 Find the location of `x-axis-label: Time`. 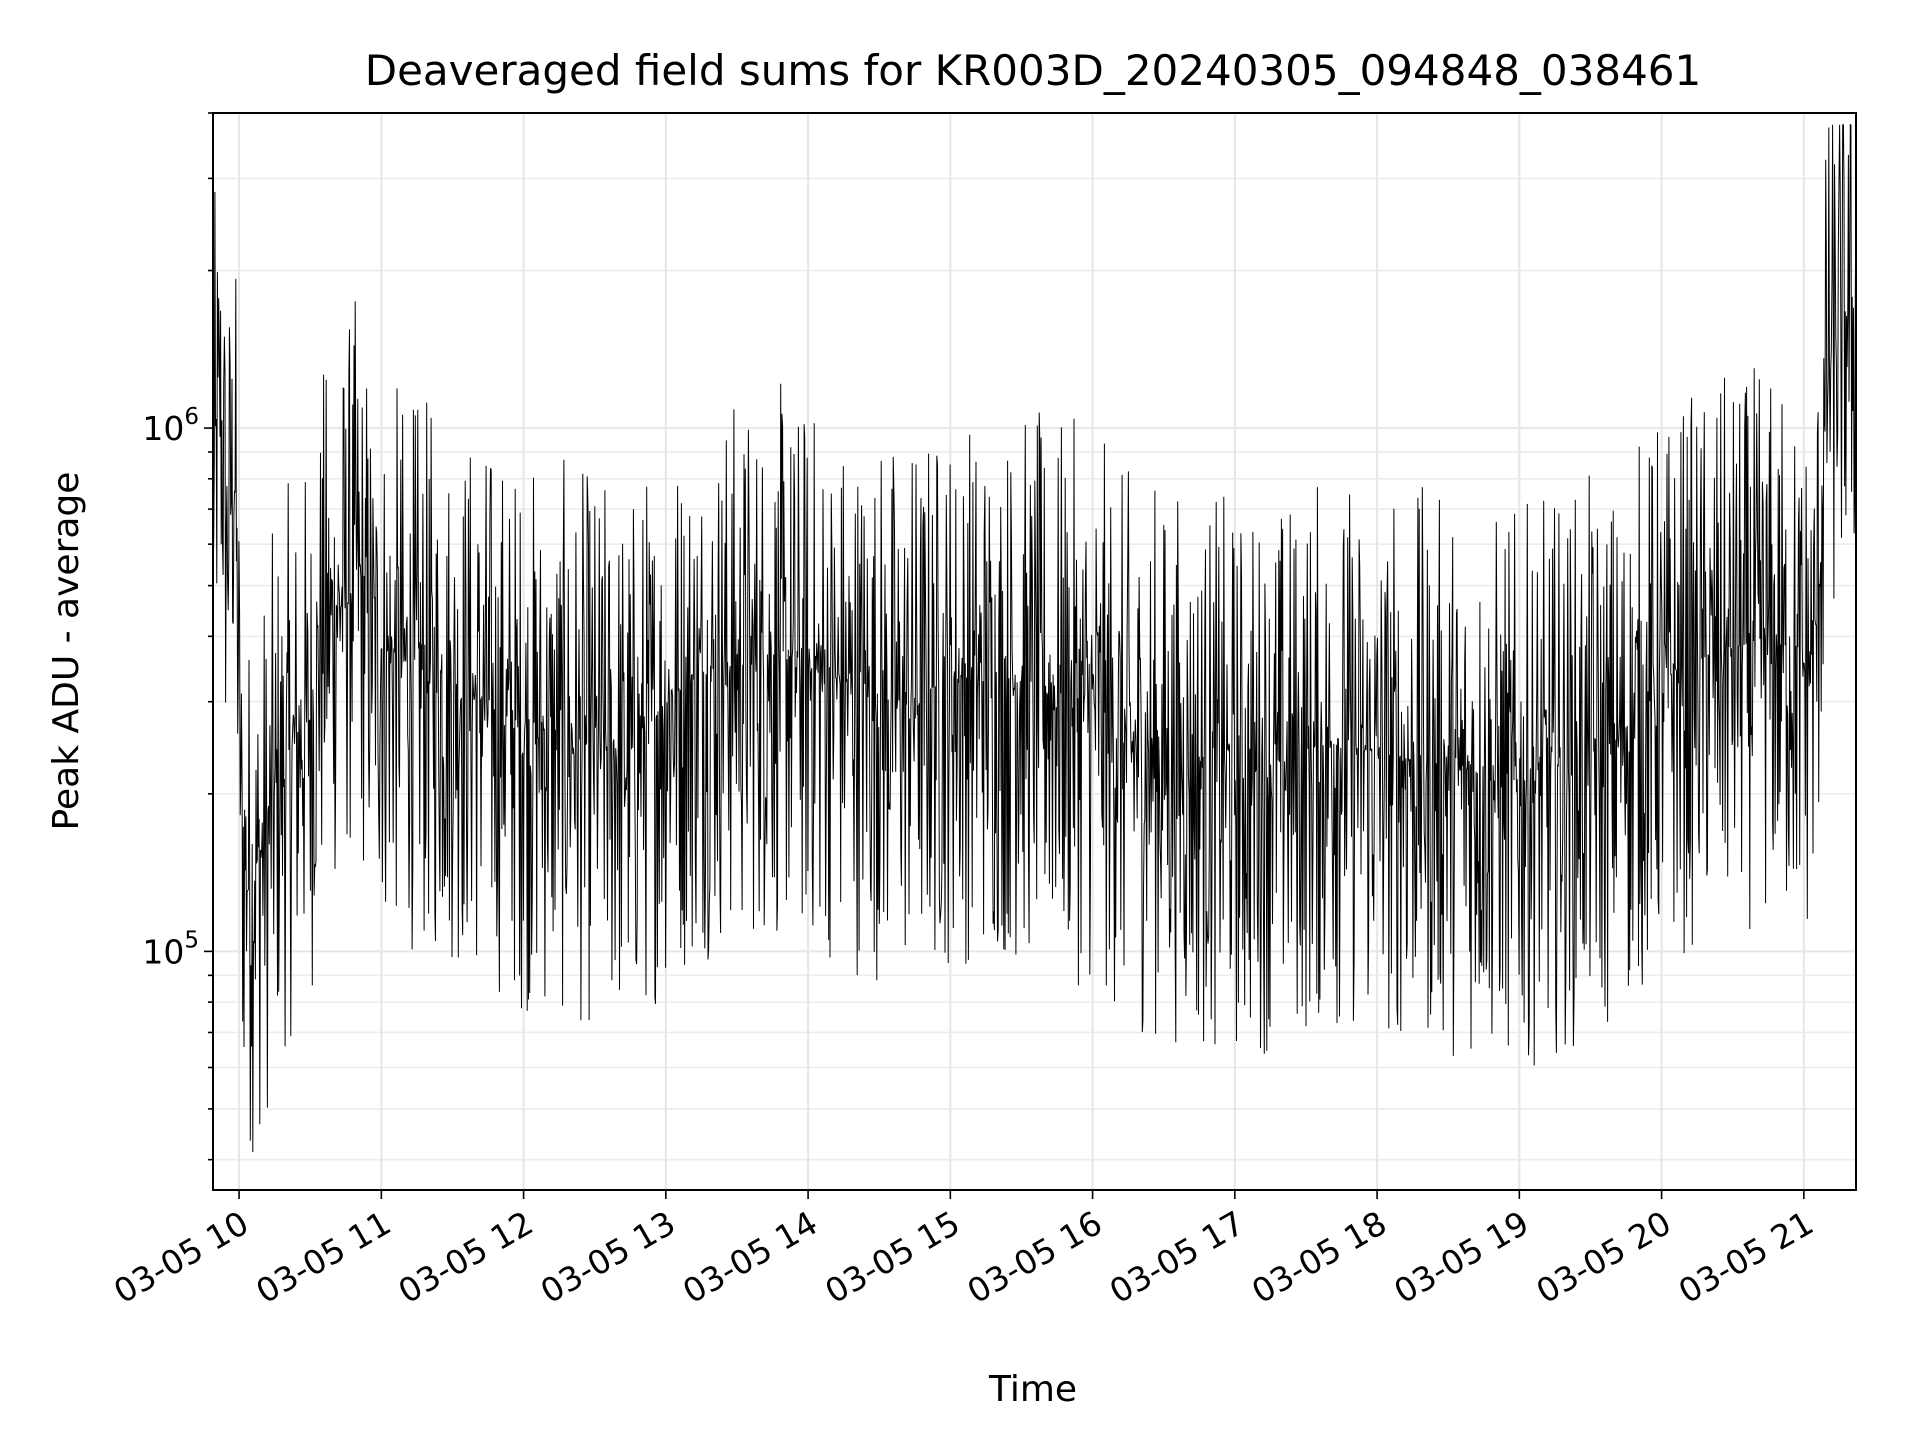

x-axis-label: Time is located at coordinates (1032, 1389).